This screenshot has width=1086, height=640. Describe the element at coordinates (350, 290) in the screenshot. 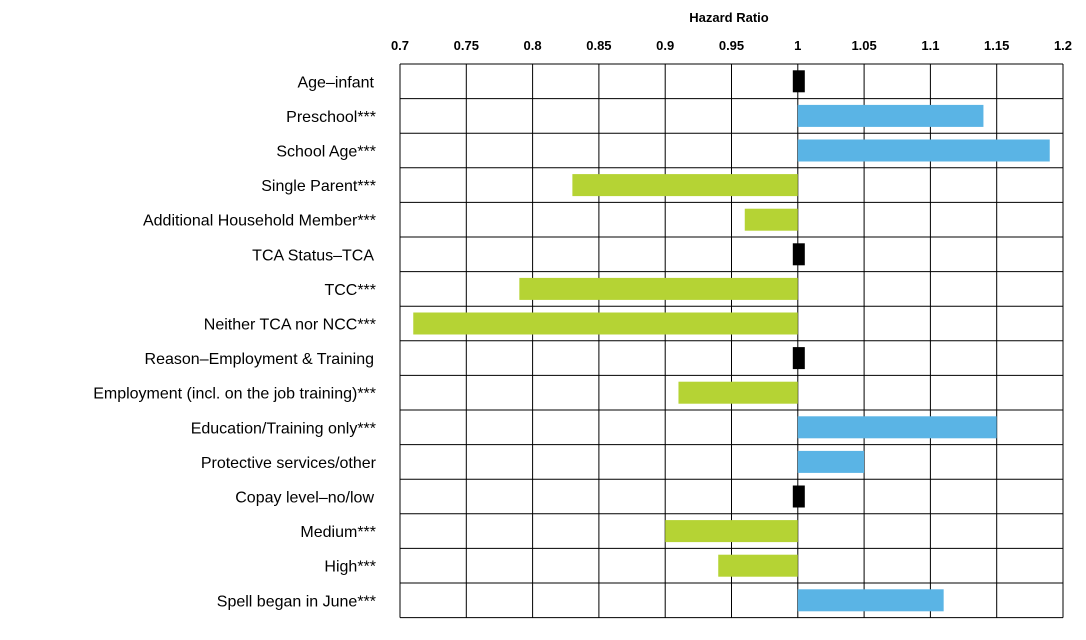

I see `category-label: TCC***` at that location.